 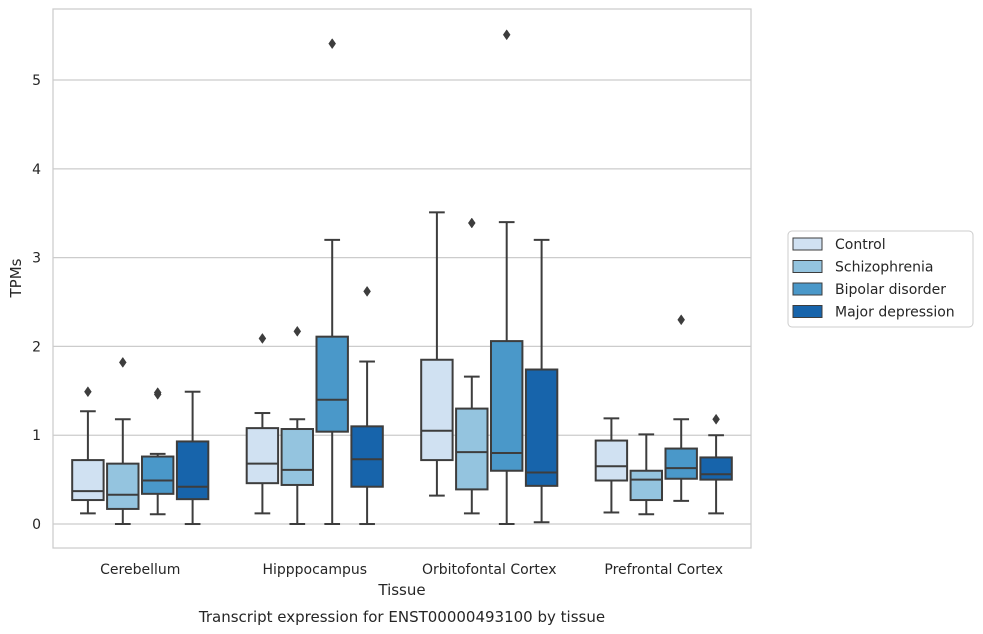 What do you see at coordinates (663, 570) in the screenshot?
I see `x-tick-label: Prefrontal Cortex` at bounding box center [663, 570].